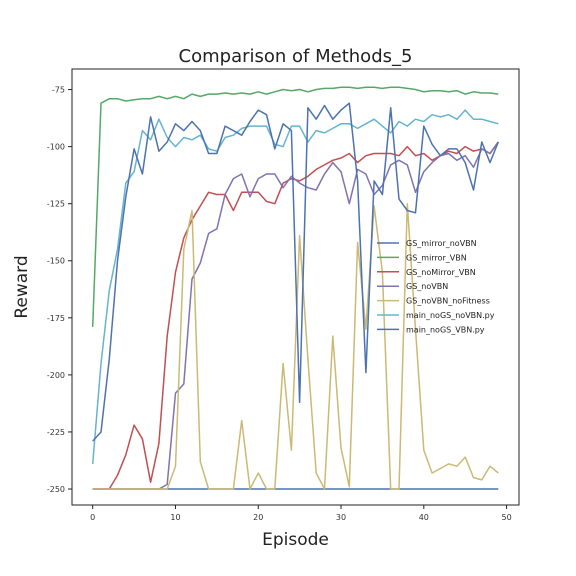 This screenshot has height=576, width=576. I want to click on legend-entry: GS_mirror_VBN, so click(436, 257).